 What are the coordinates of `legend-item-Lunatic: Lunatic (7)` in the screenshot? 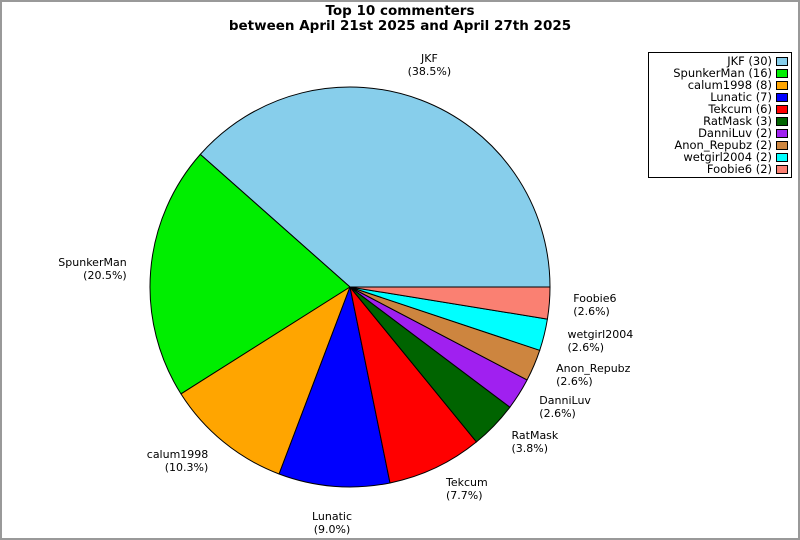 It's located at (720, 97).